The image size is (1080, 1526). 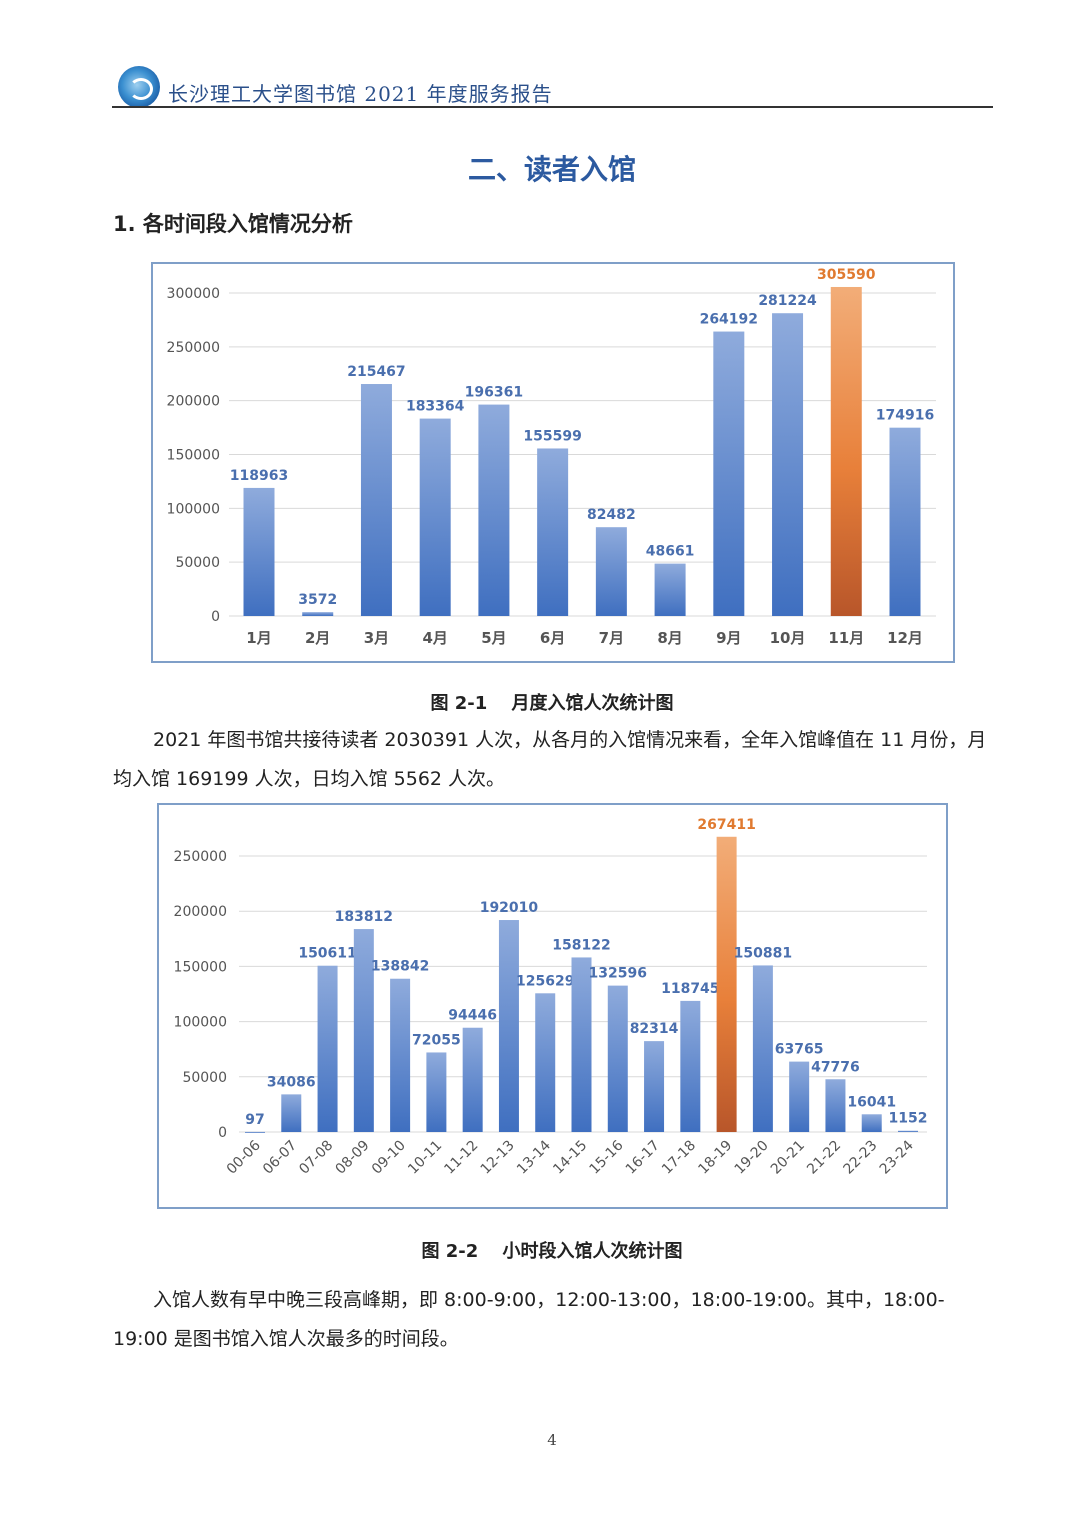 What do you see at coordinates (472, 1016) in the screenshot?
I see `data-label-11-12: 94446` at bounding box center [472, 1016].